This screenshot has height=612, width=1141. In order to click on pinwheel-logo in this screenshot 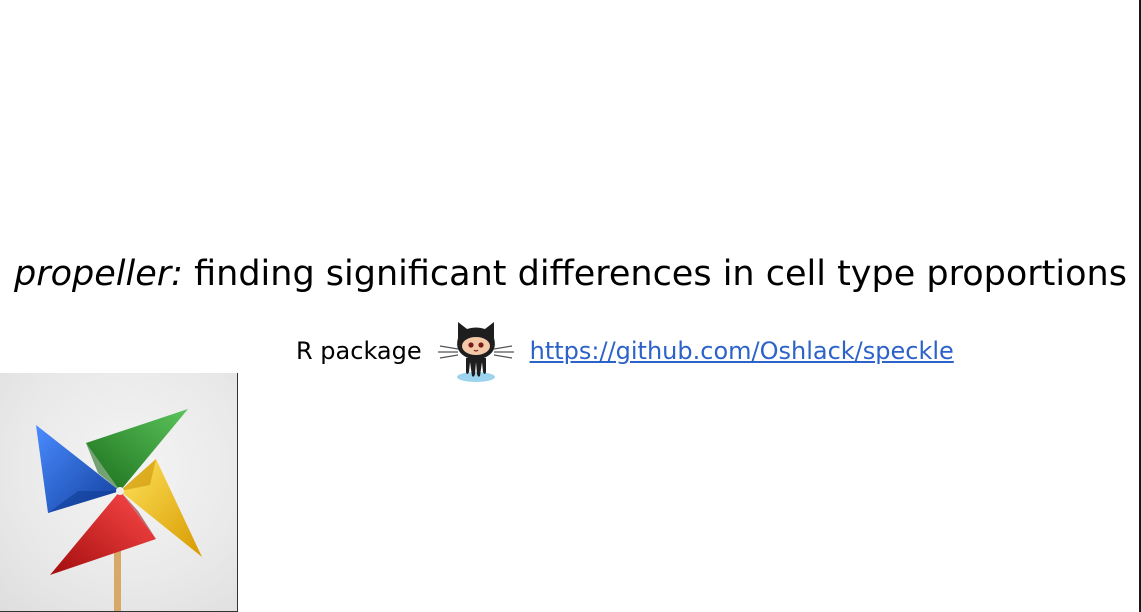, I will do `click(119, 492)`.